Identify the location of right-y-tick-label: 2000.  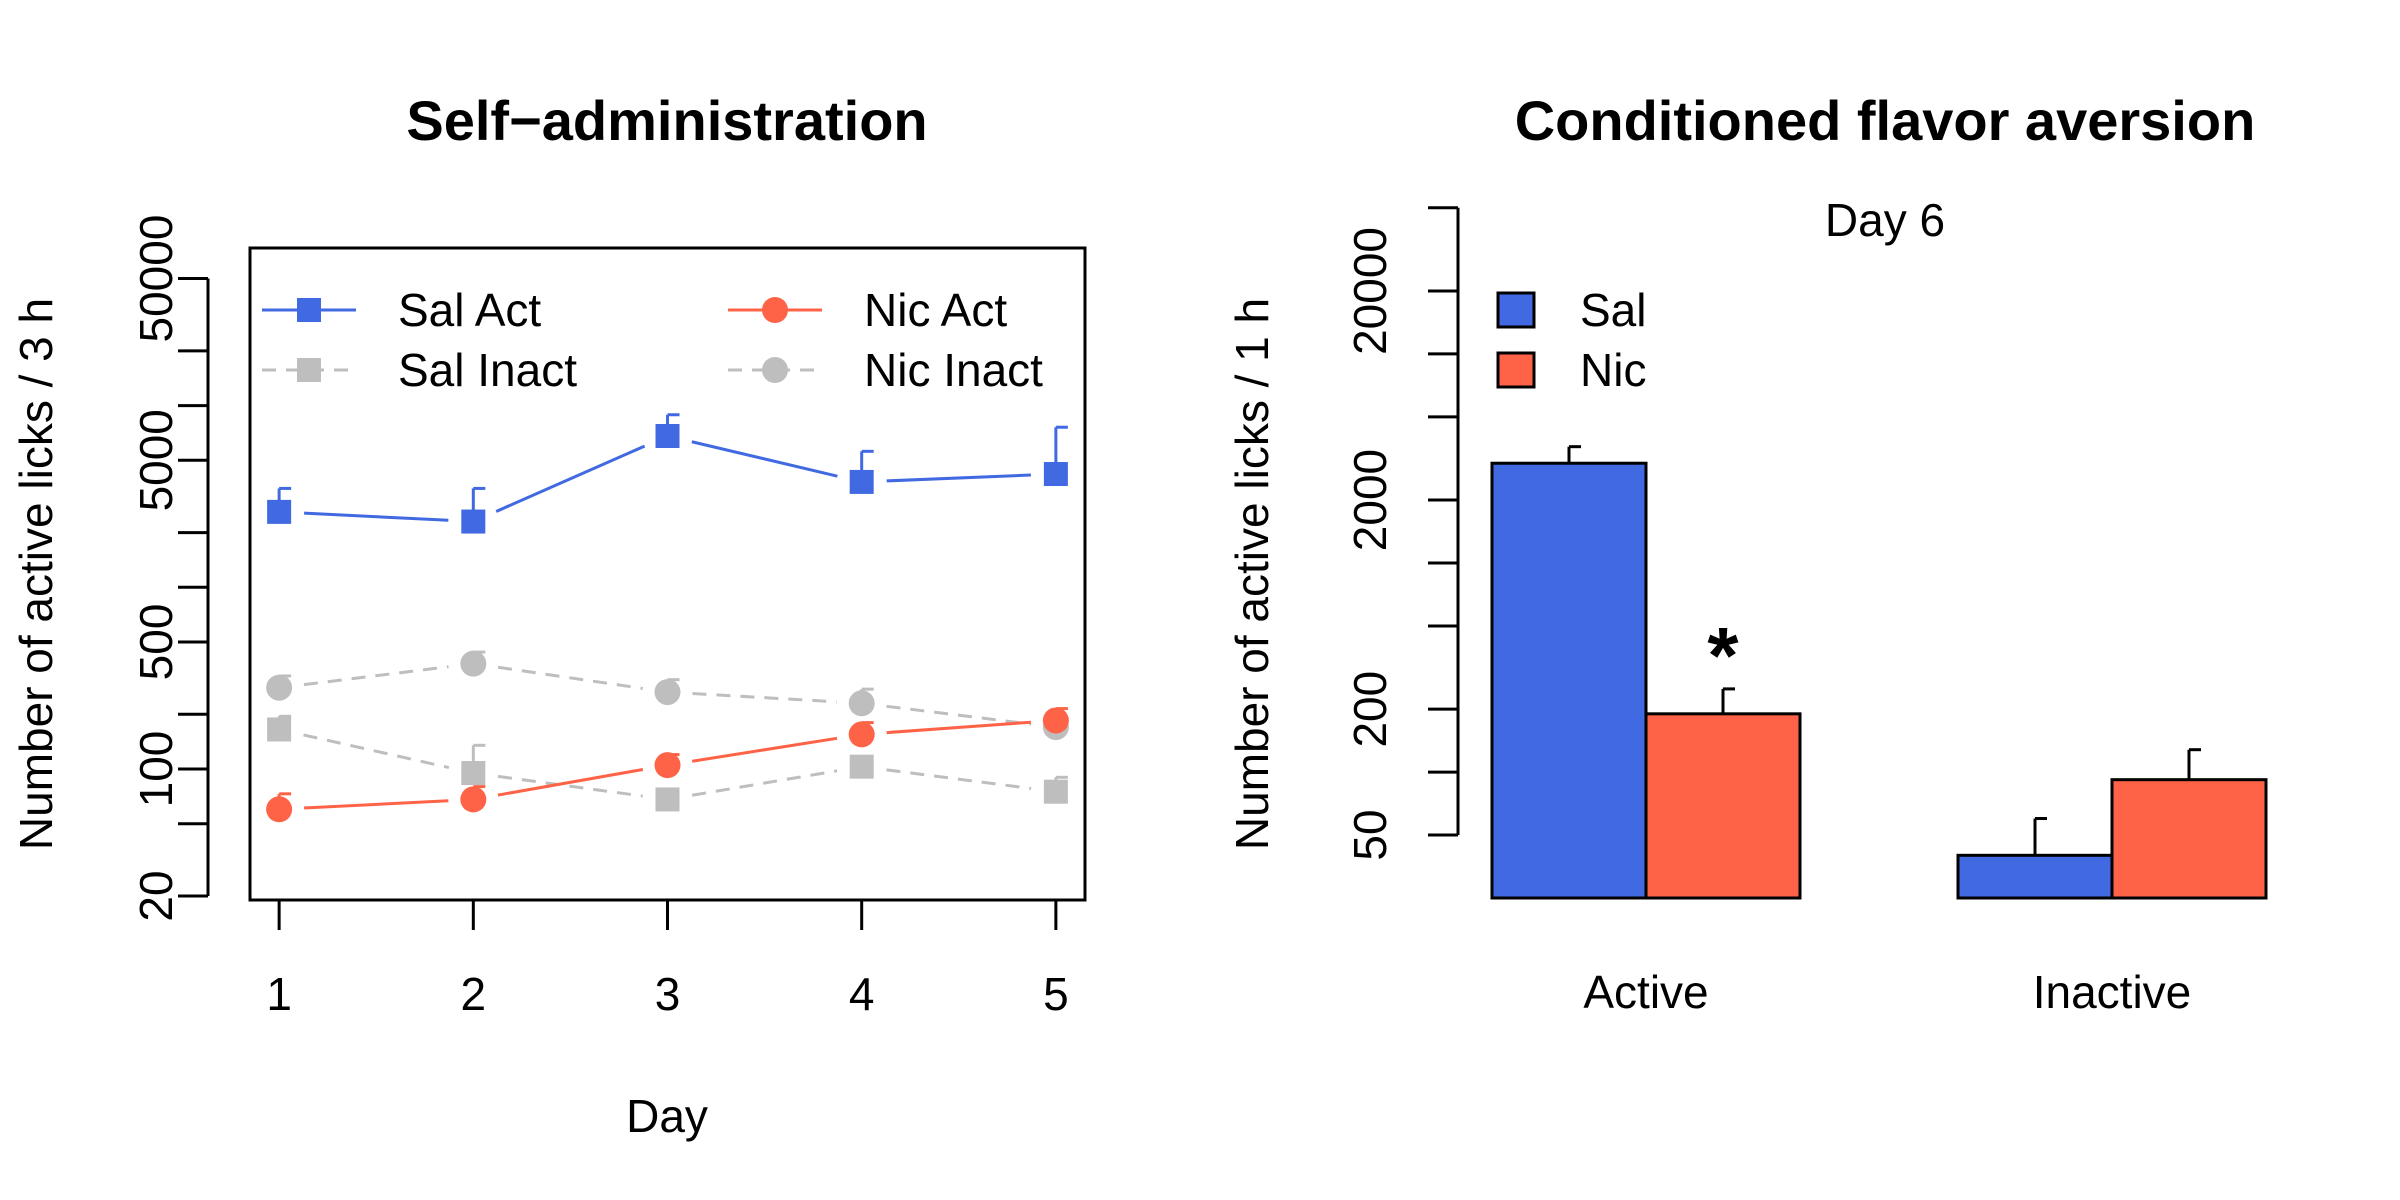
(1370, 500).